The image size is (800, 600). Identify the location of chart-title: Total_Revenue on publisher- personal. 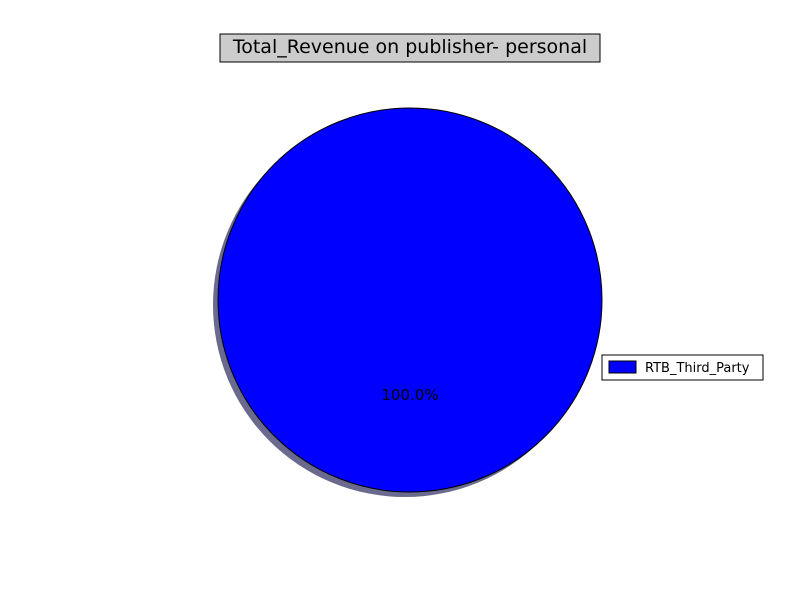
(410, 48).